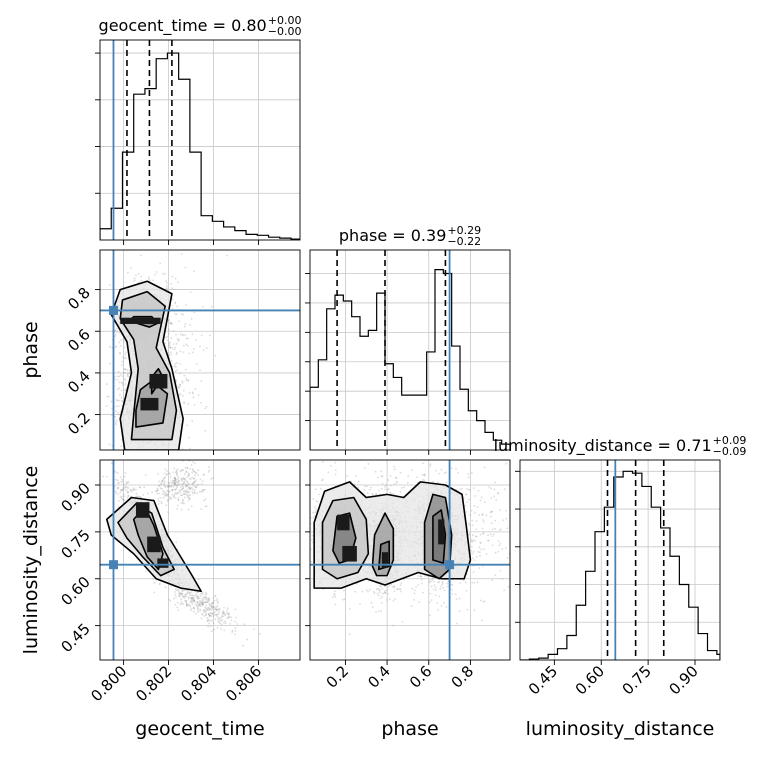 The image size is (760, 760). I want to click on y-tick-label: 0.2, so click(79, 424).